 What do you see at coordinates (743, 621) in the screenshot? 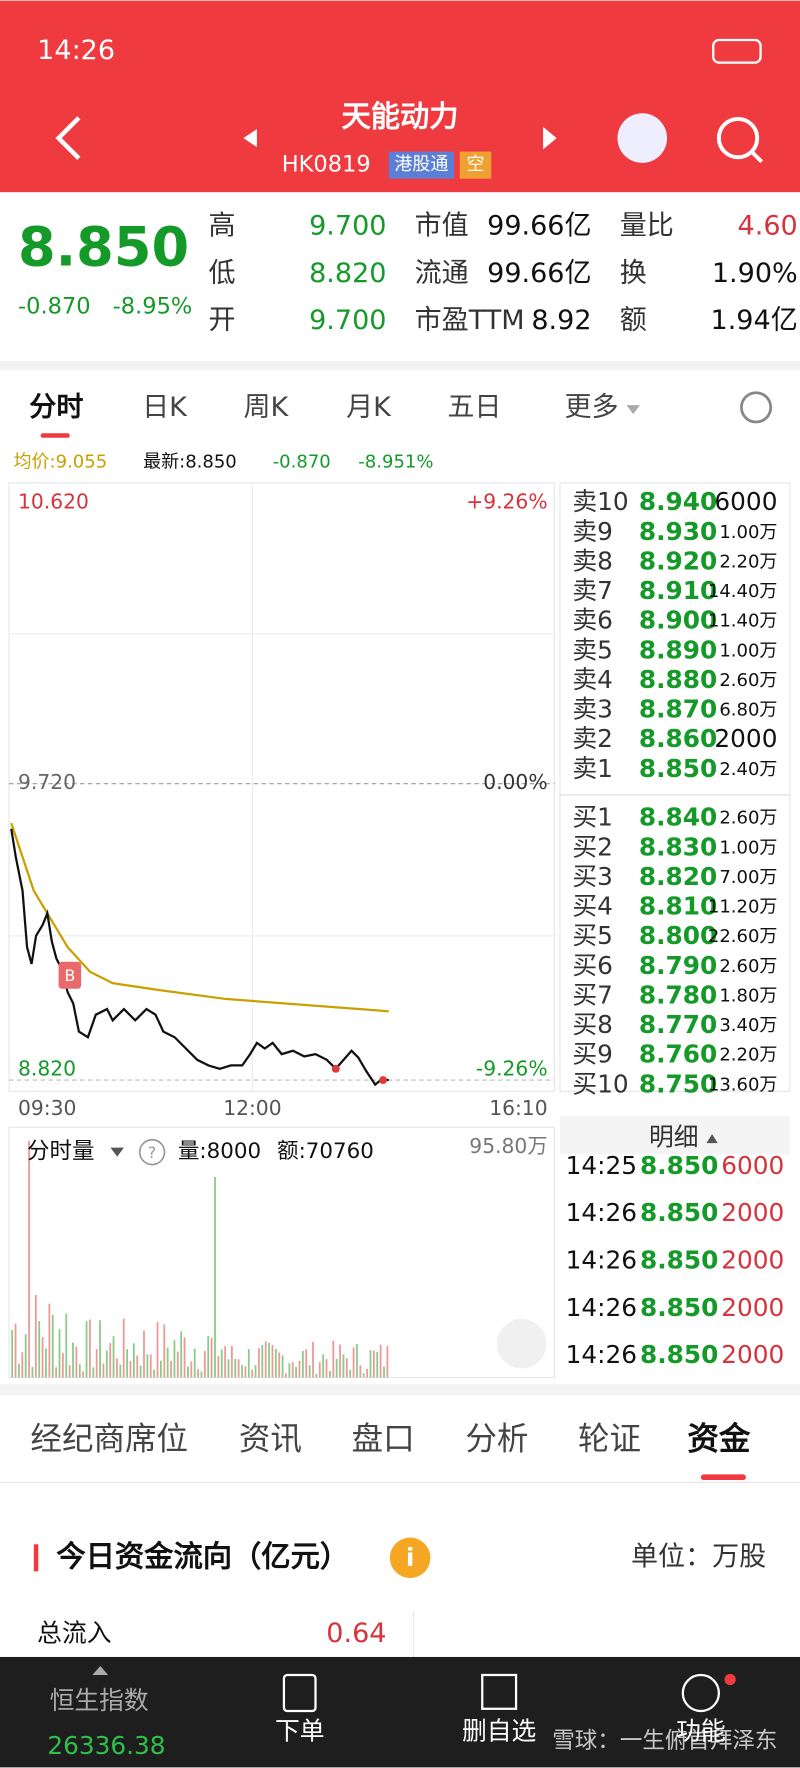
I see `book-volume: 11.40万` at bounding box center [743, 621].